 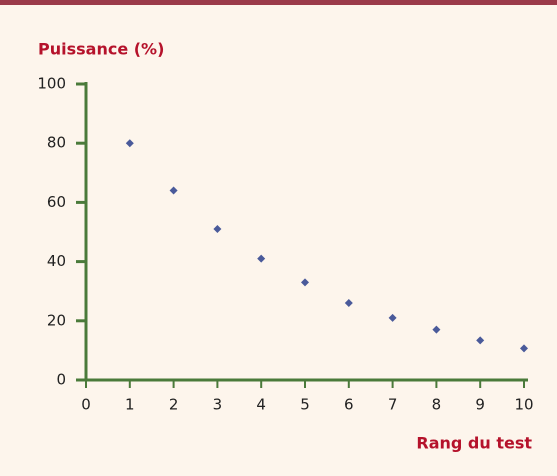 I want to click on x-tick-label: 1, so click(x=130, y=405).